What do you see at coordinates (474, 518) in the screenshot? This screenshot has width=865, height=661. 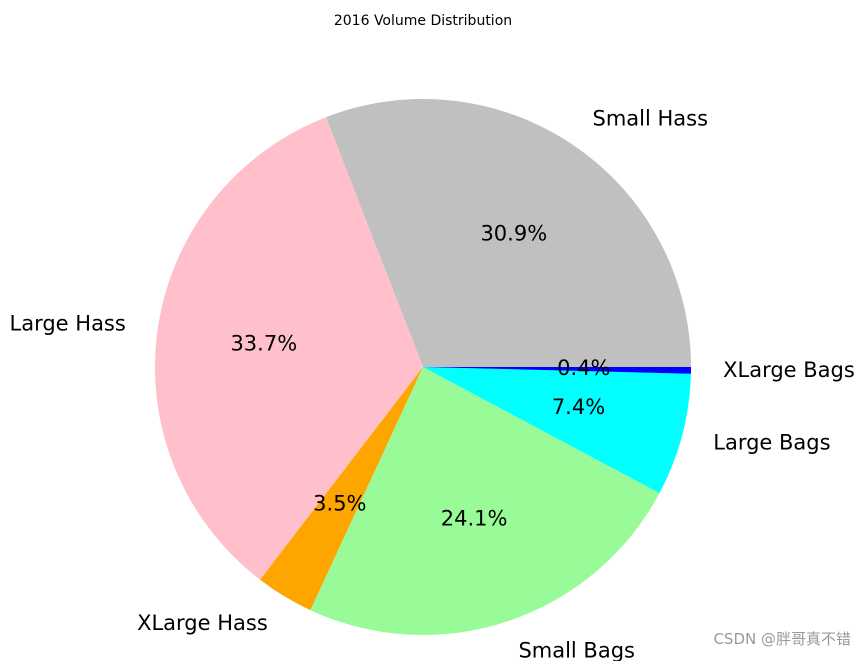 I see `percent-label-small-bags: 24.1%` at bounding box center [474, 518].